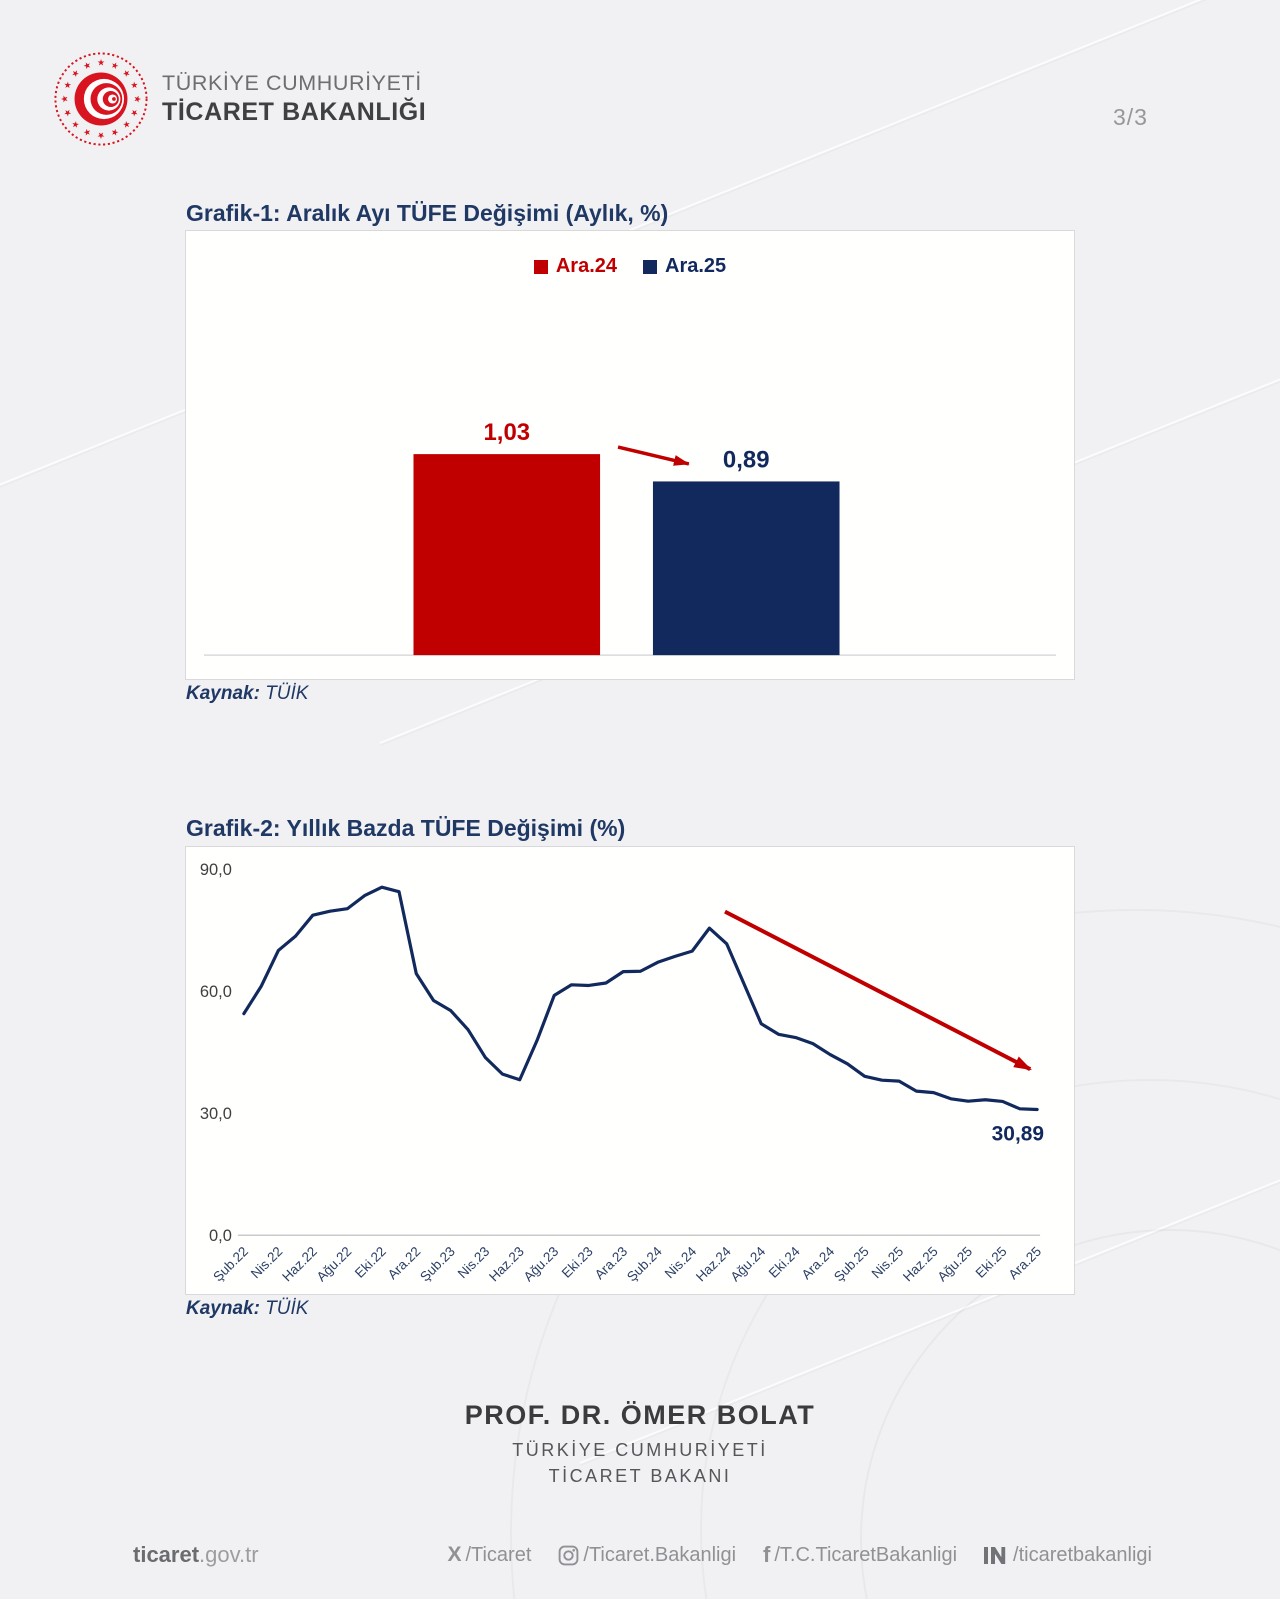 The height and width of the screenshot is (1599, 1280). I want to click on svg-text: Ağu.25, so click(954, 1264).